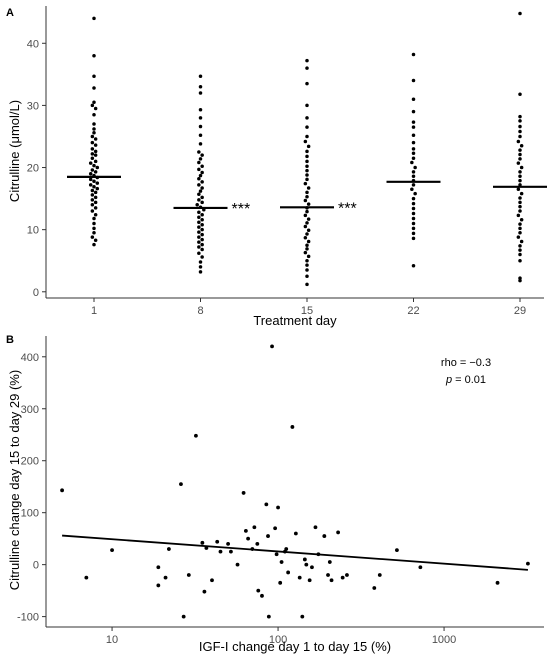 This screenshot has height=659, width=550. I want to click on panel-a-y-tick-label: 0, so click(36, 293).